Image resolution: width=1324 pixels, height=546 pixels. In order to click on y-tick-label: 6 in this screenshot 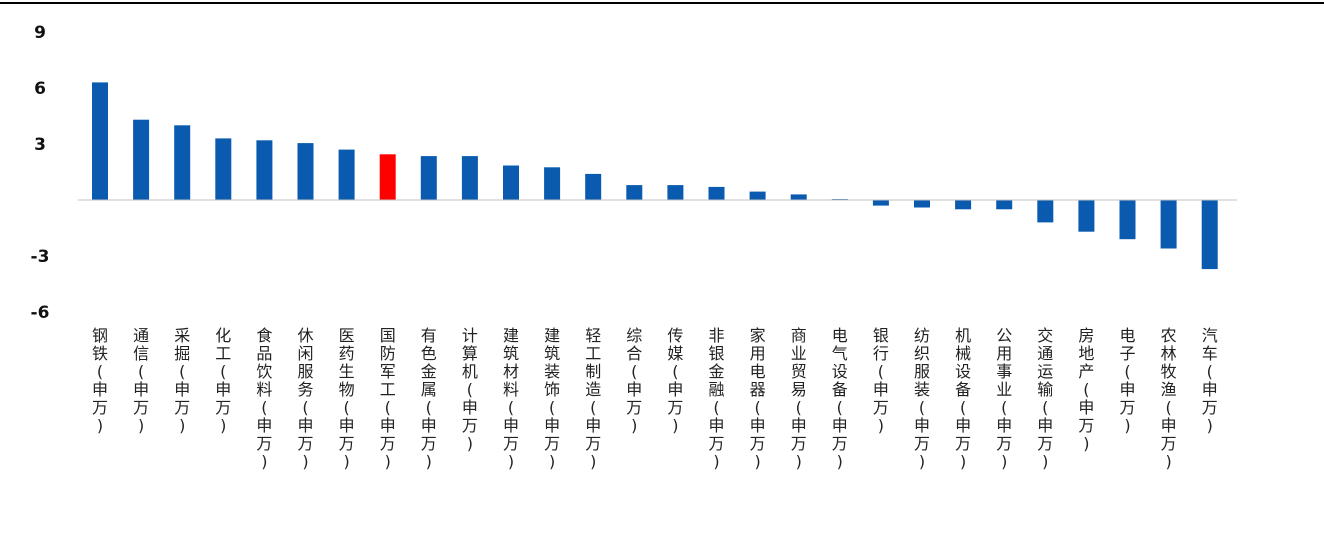, I will do `click(40, 89)`.